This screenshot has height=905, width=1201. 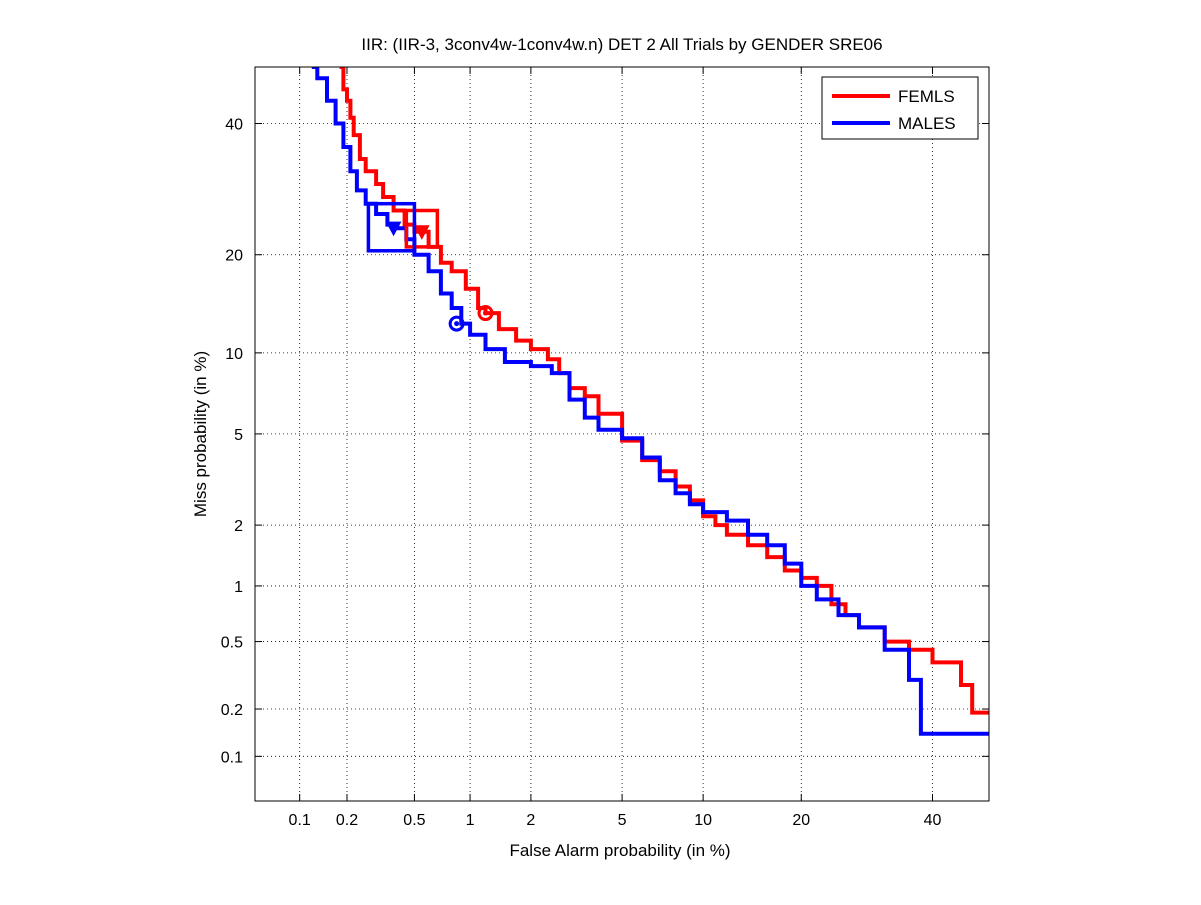 What do you see at coordinates (234, 256) in the screenshot?
I see `y-tick-label: 20` at bounding box center [234, 256].